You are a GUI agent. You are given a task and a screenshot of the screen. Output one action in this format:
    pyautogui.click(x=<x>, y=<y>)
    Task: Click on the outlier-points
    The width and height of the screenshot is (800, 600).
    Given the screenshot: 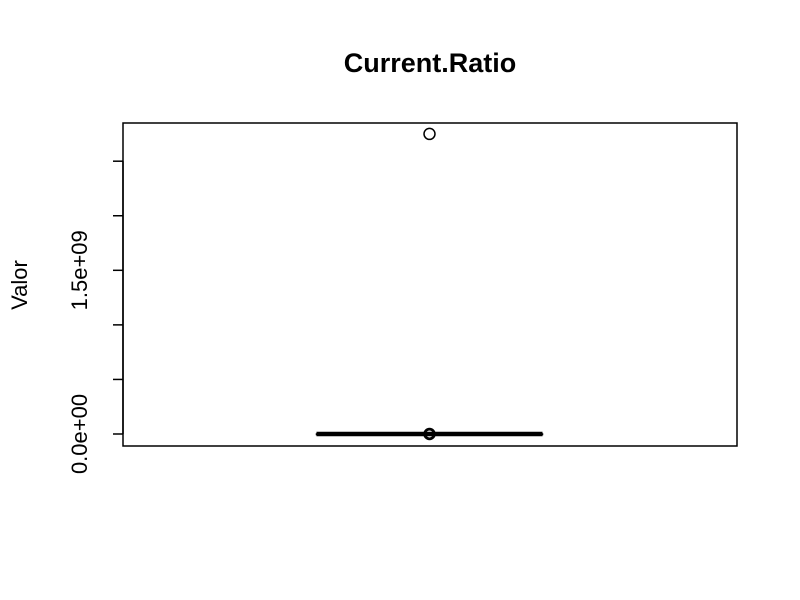 What is the action you would take?
    pyautogui.click(x=429, y=284)
    